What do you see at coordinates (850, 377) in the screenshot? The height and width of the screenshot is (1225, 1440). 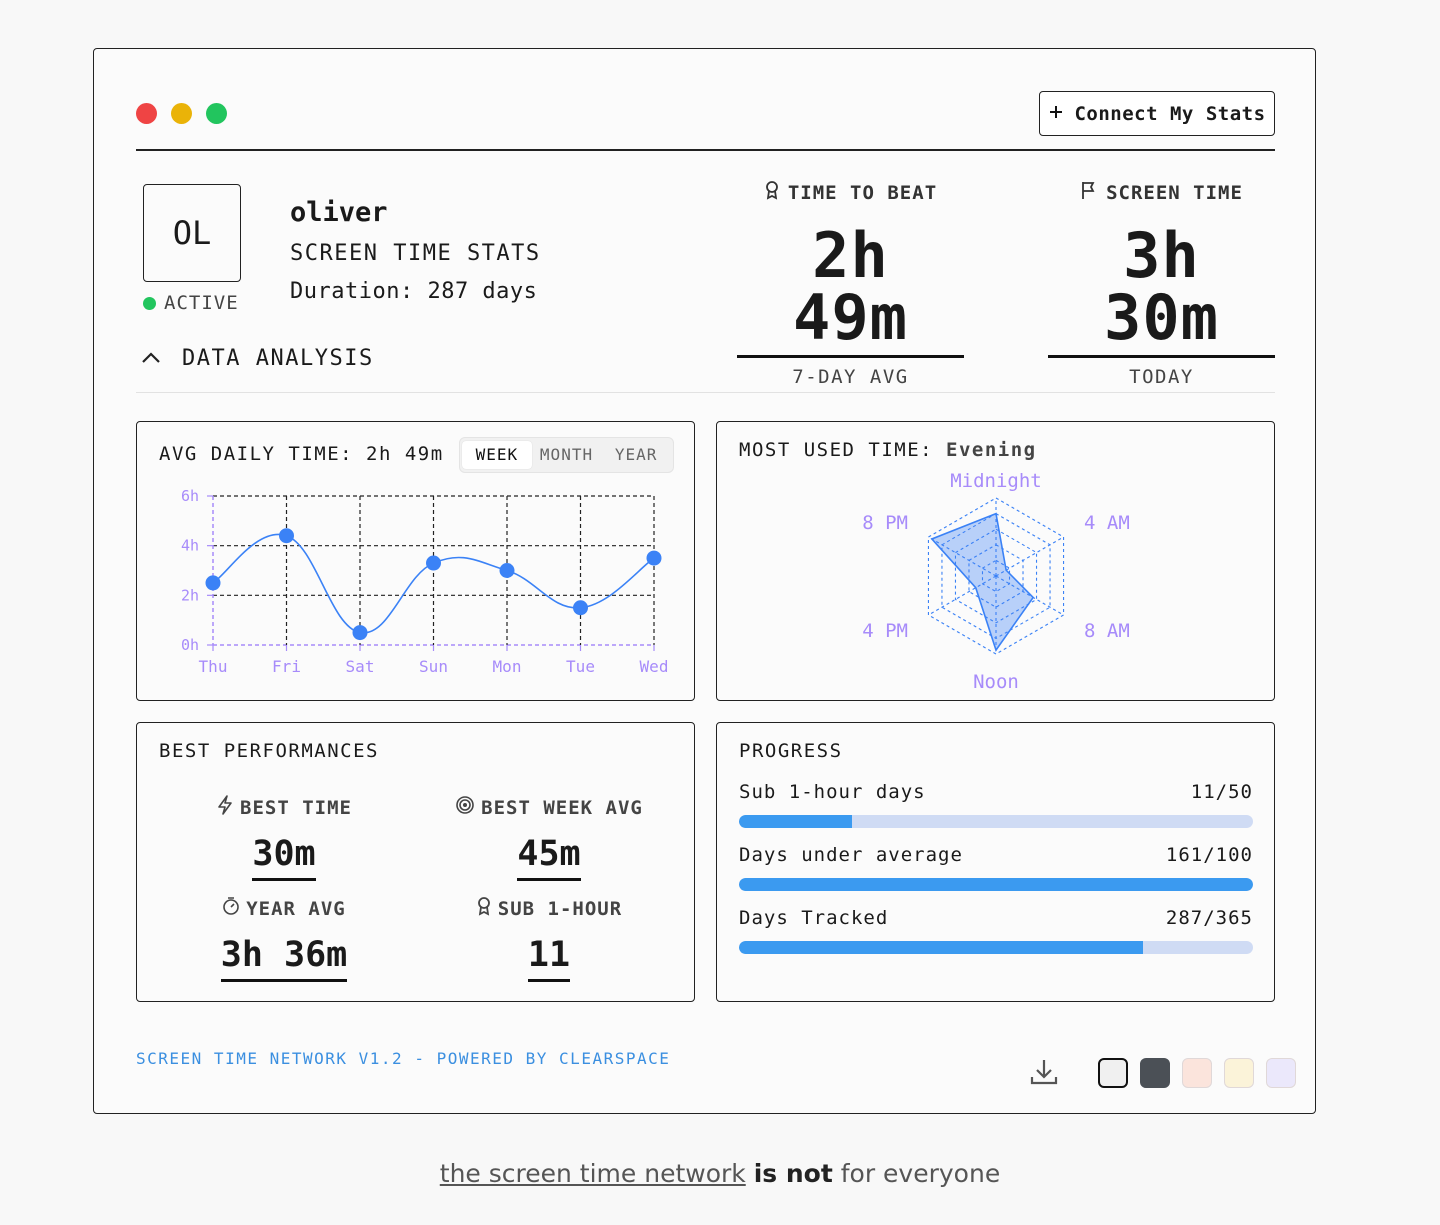 I see `time-to-beat-sub: 7-DAY AVG` at bounding box center [850, 377].